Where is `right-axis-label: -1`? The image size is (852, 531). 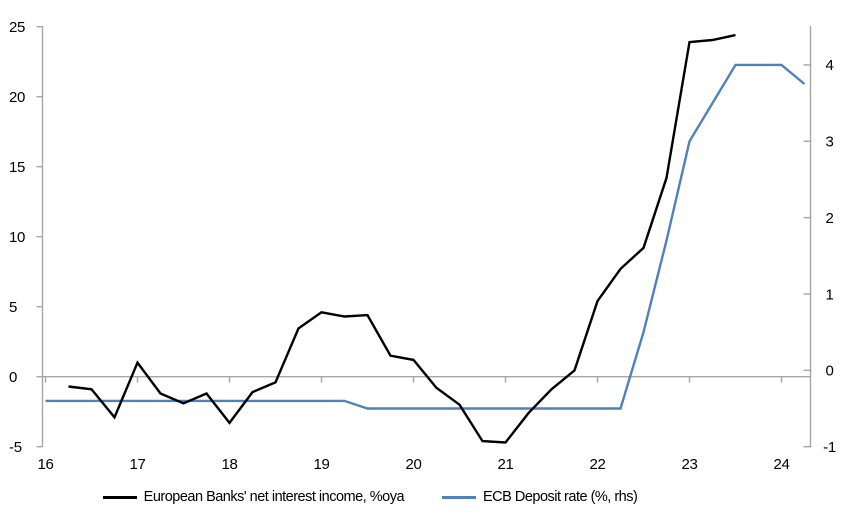 right-axis-label: -1 is located at coordinates (829, 447).